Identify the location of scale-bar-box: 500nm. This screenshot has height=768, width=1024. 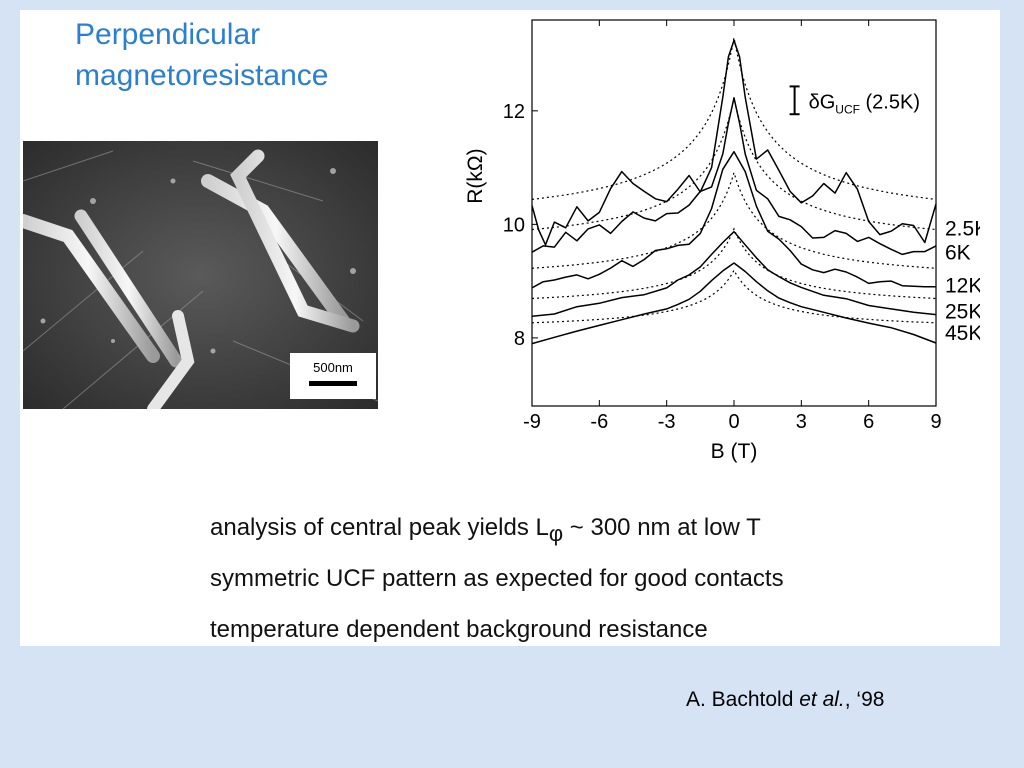
(333, 376).